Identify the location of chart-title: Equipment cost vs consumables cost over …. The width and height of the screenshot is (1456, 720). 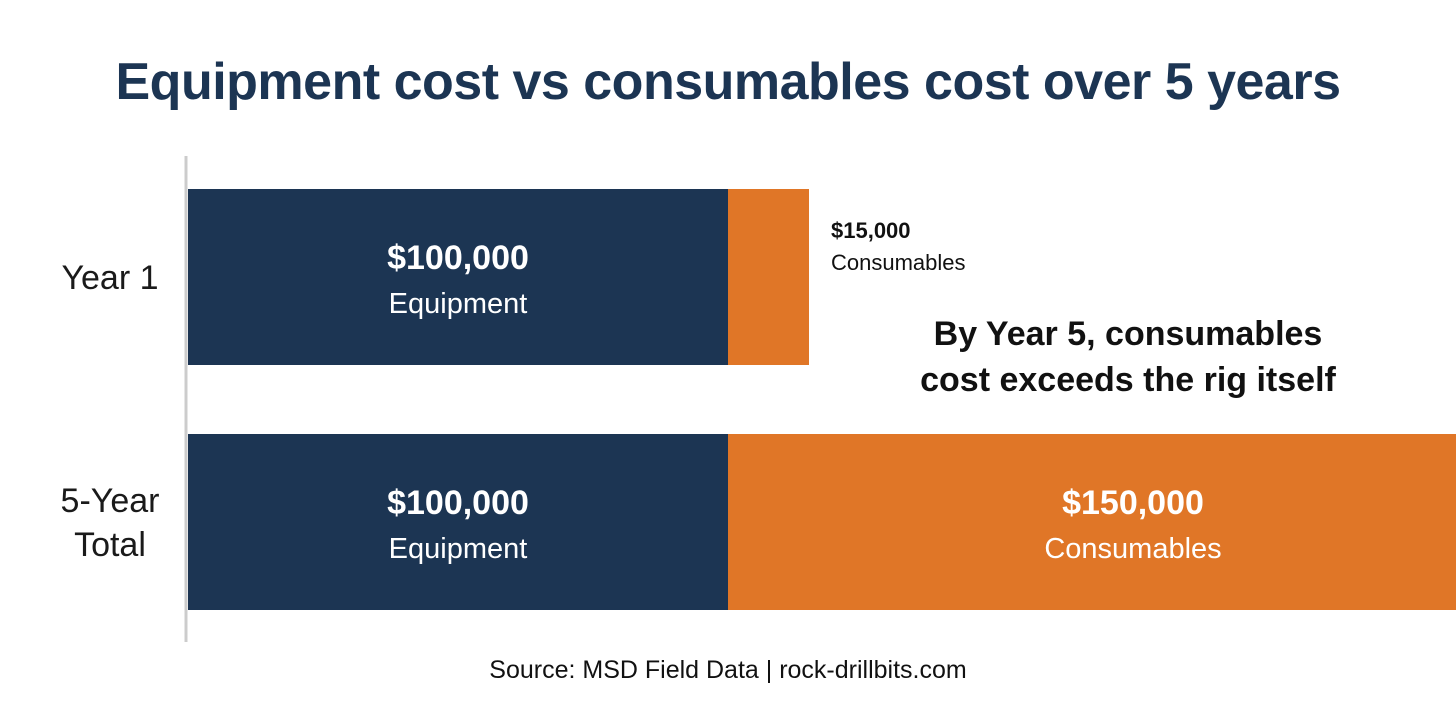
(728, 82).